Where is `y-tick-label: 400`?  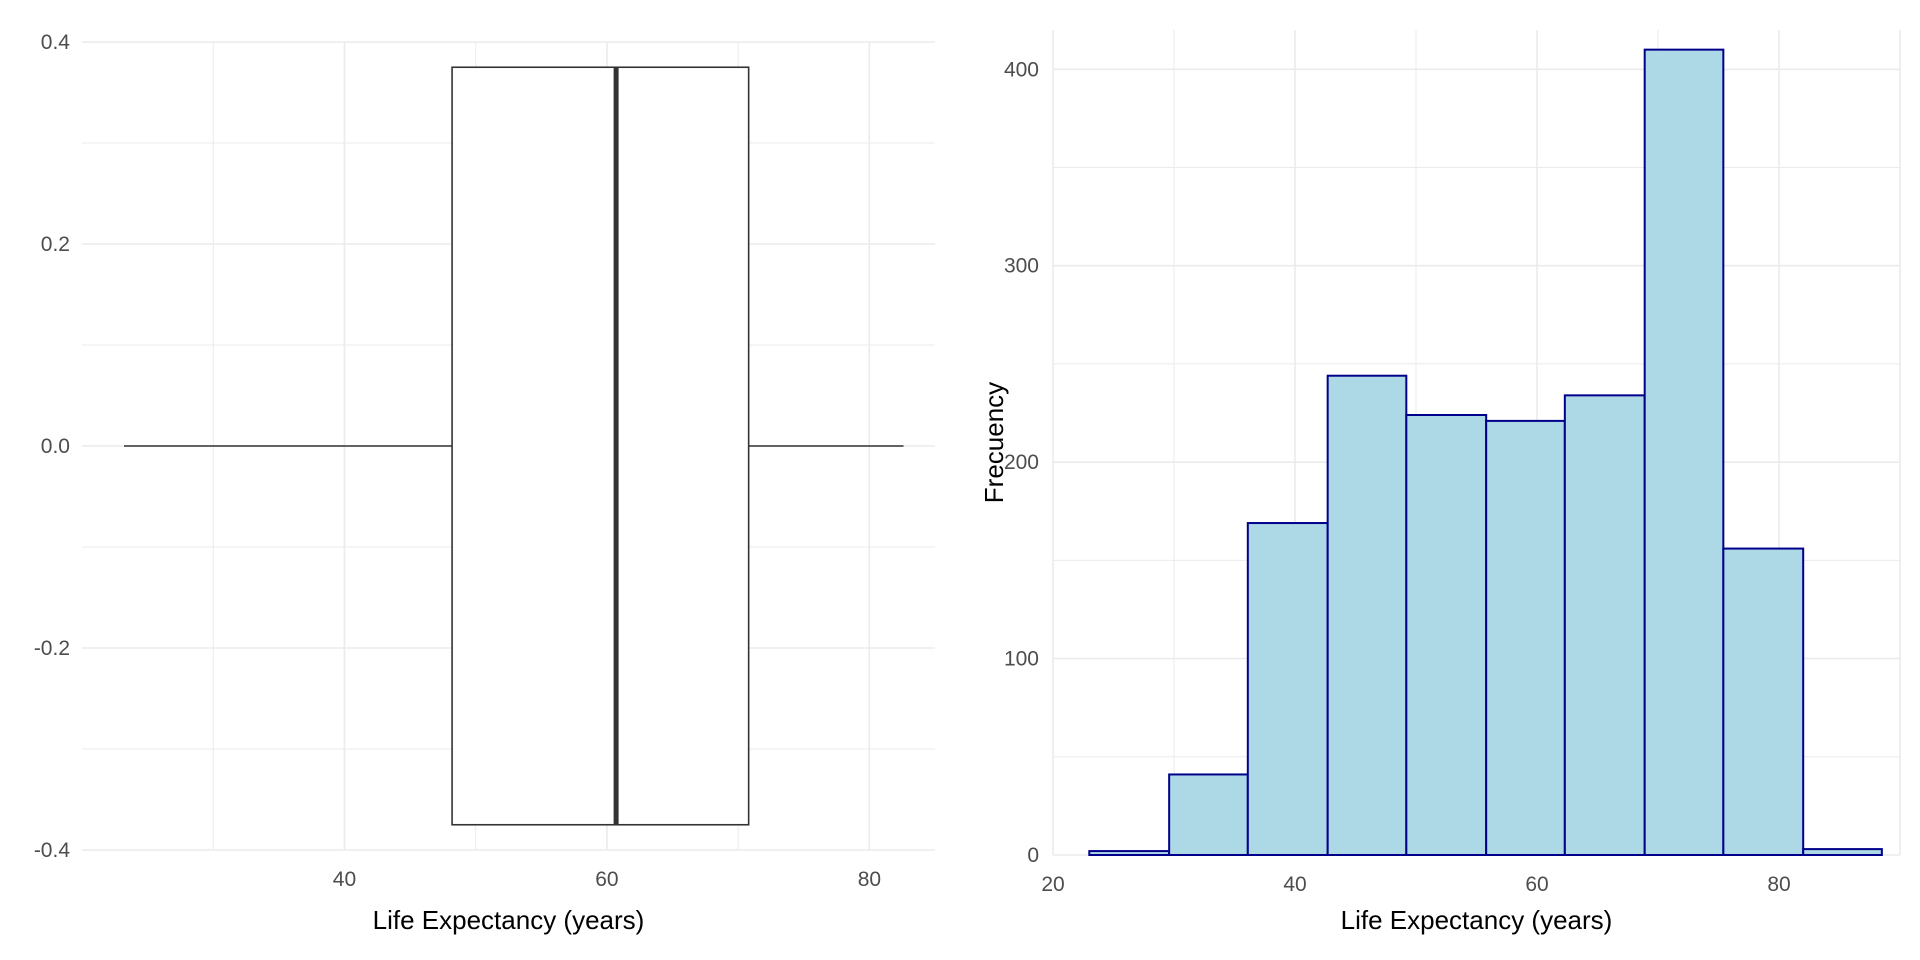
y-tick-label: 400 is located at coordinates (1021, 69).